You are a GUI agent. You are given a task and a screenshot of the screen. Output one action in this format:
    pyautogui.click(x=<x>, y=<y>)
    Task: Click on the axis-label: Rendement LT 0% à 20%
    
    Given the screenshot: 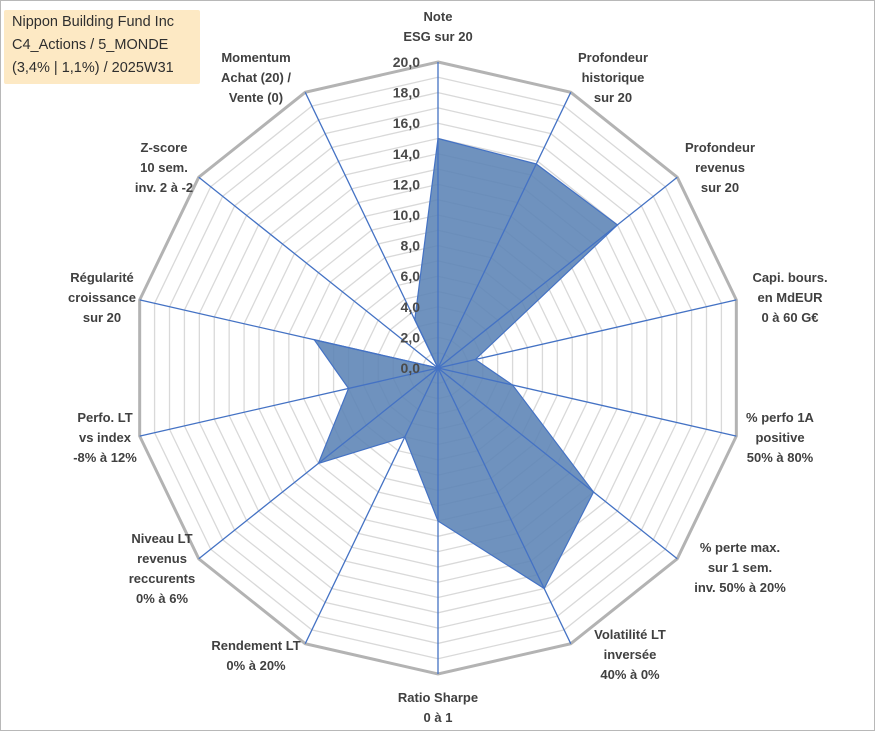 What is the action you would take?
    pyautogui.click(x=255, y=655)
    